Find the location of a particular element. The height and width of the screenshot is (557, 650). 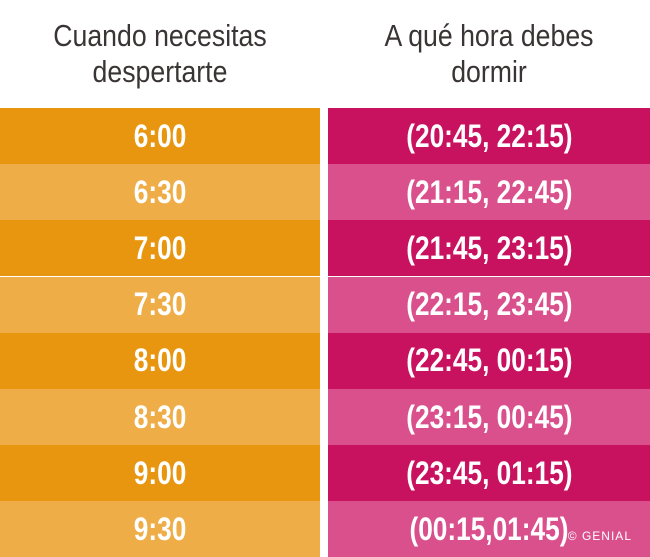

sleep-time-cell: (21:15, 22:45) is located at coordinates (489, 192).